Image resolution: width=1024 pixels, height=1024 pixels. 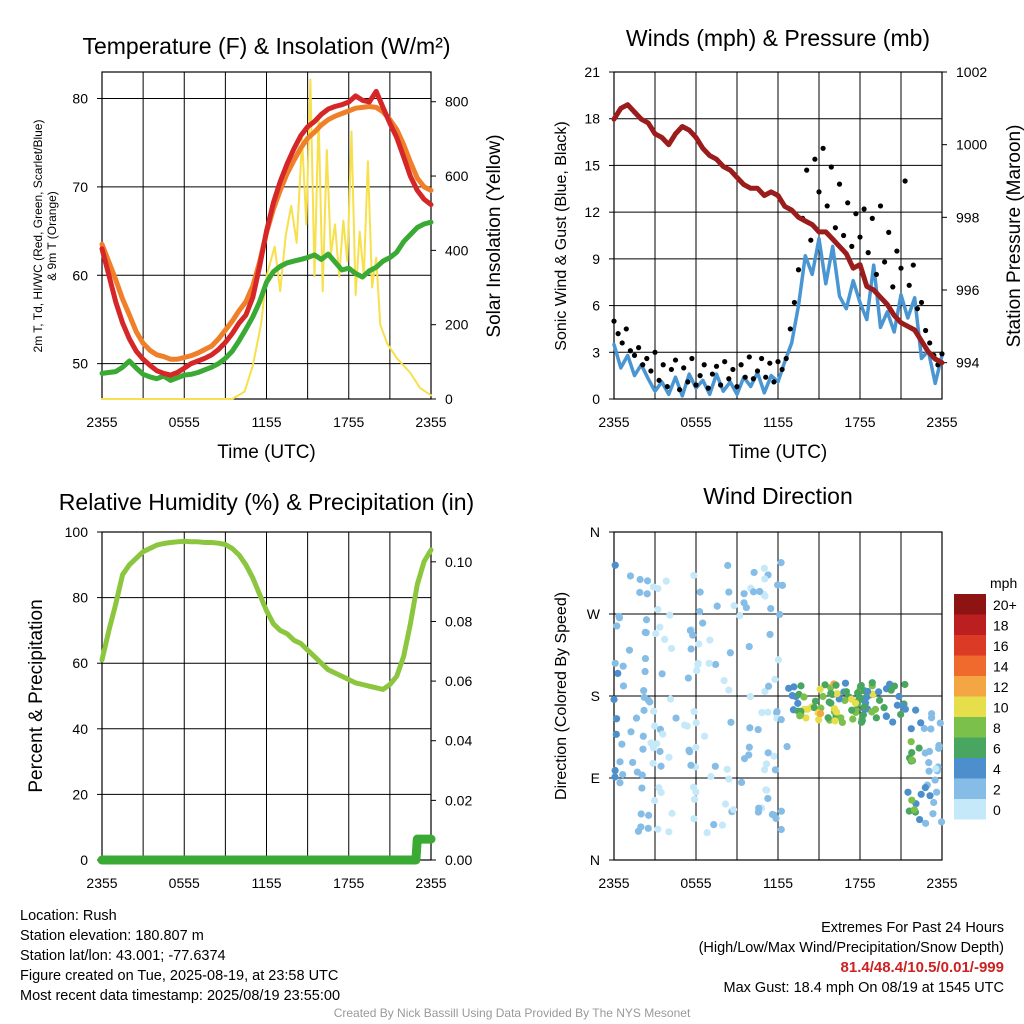 I want to click on extremes-title: Extremes For Past 24 Hours, so click(x=912, y=928).